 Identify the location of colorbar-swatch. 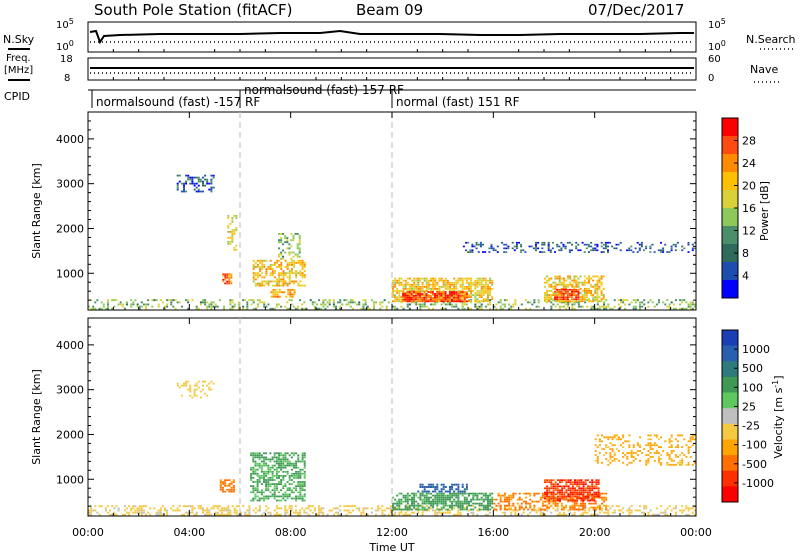
(730, 416).